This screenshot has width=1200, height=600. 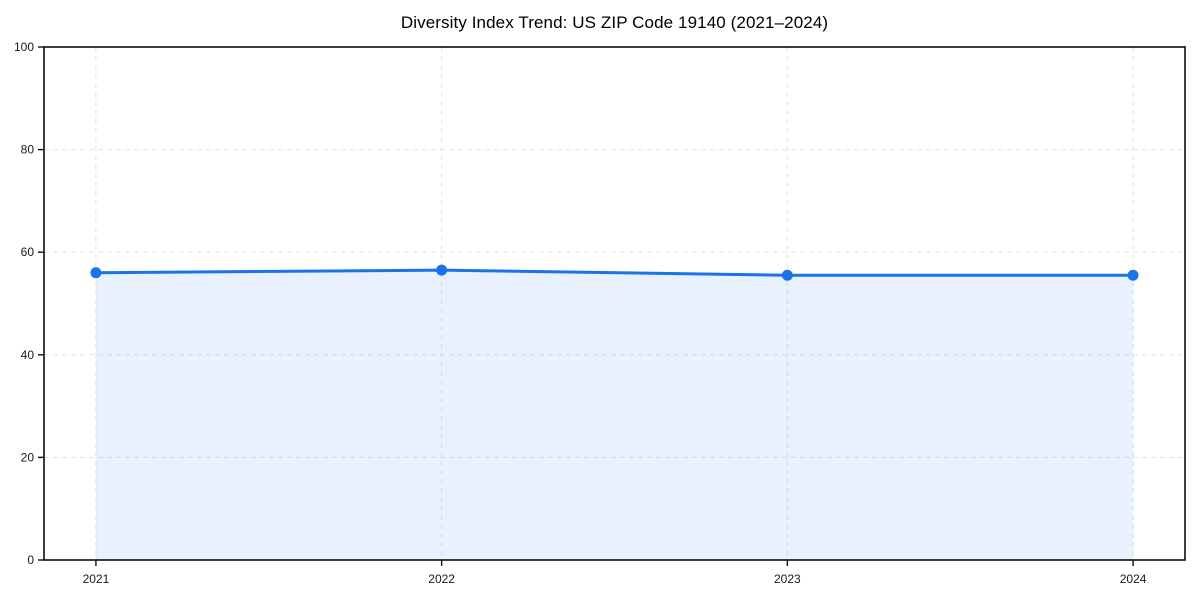 What do you see at coordinates (614, 272) in the screenshot?
I see `trend-line` at bounding box center [614, 272].